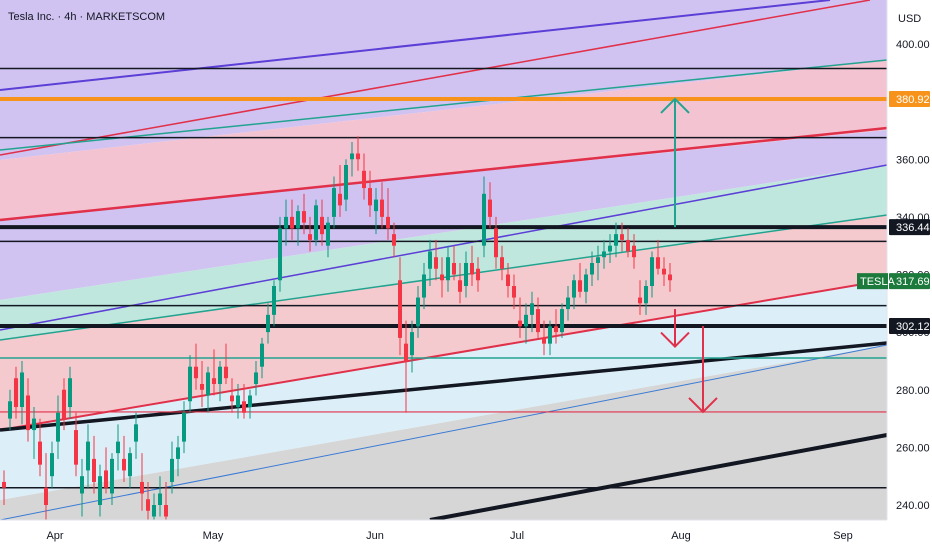 The height and width of the screenshot is (550, 932). What do you see at coordinates (913, 45) in the screenshot?
I see `price-tick-label: 400.00` at bounding box center [913, 45].